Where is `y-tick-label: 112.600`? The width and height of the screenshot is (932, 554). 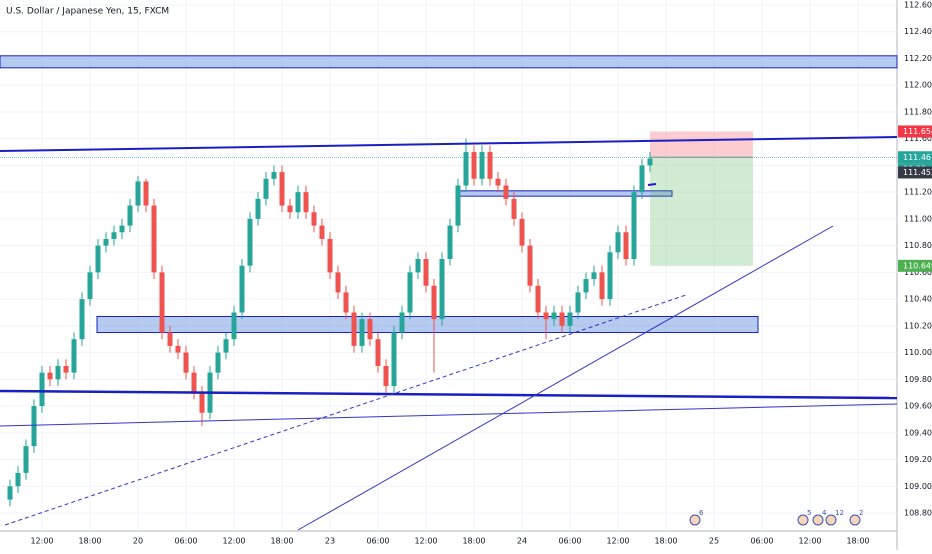 y-tick-label: 112.600 is located at coordinates (918, 5).